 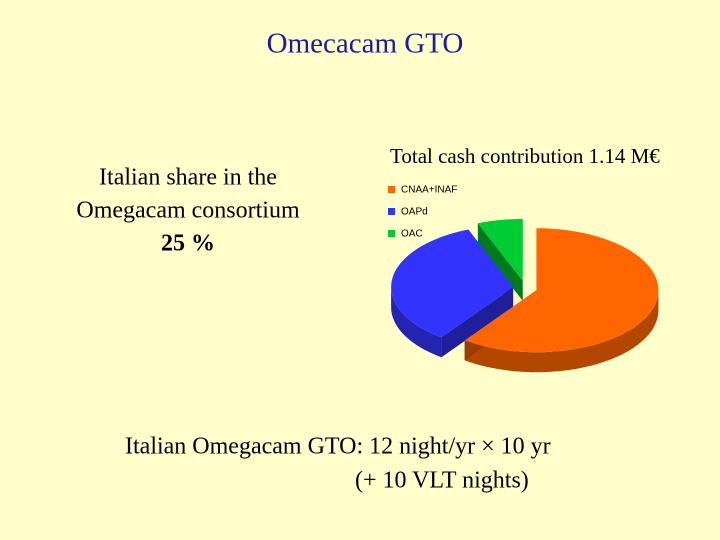 I want to click on legend-label: OAPd, so click(x=414, y=212).